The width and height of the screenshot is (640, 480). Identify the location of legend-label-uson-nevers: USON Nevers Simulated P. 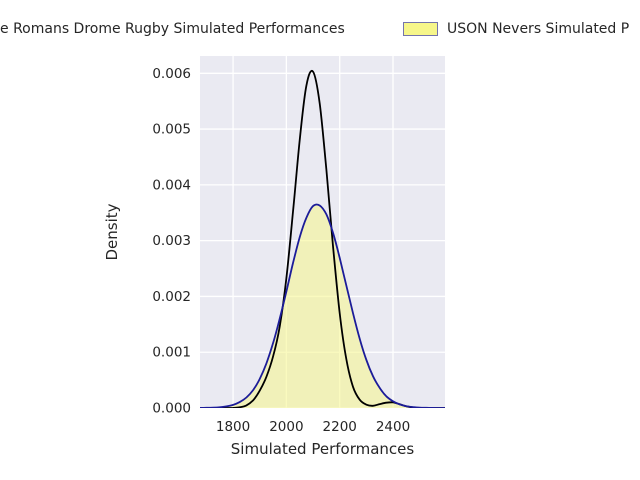
(538, 29).